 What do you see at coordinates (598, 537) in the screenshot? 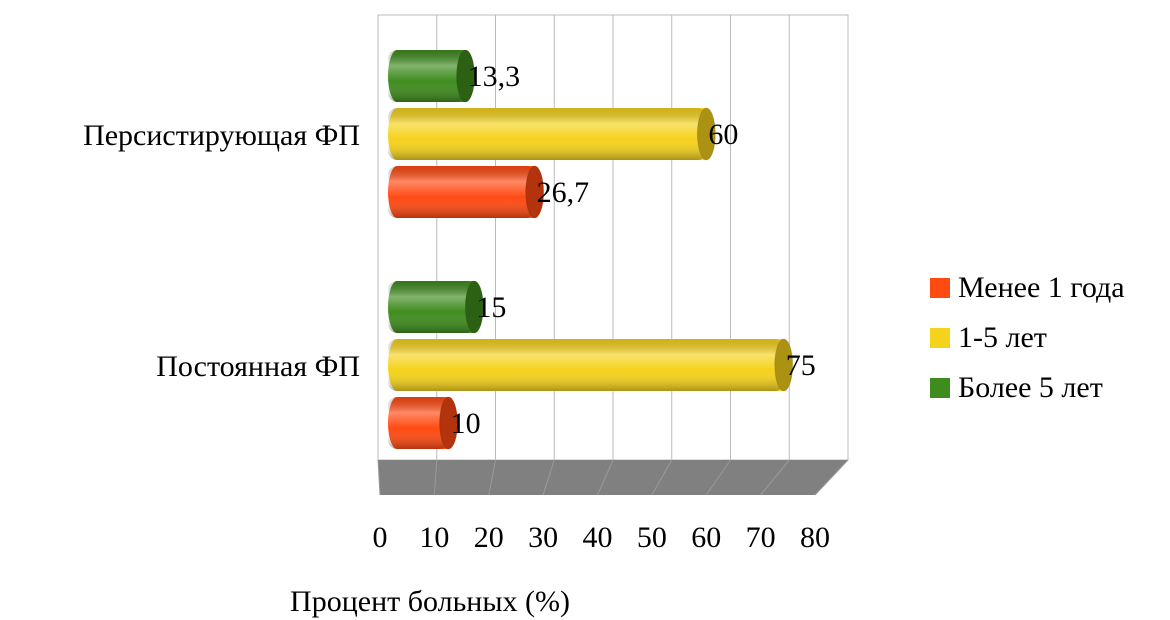
I see `x-tick-label: 40` at bounding box center [598, 537].